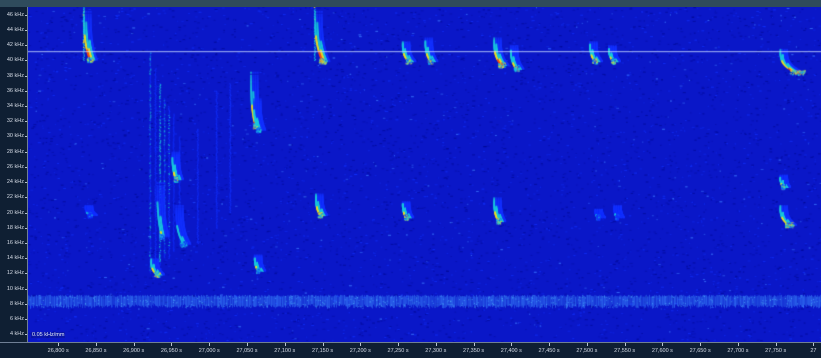  Describe the element at coordinates (15, 105) in the screenshot. I see `y-tick-label: 34 kHz` at that location.